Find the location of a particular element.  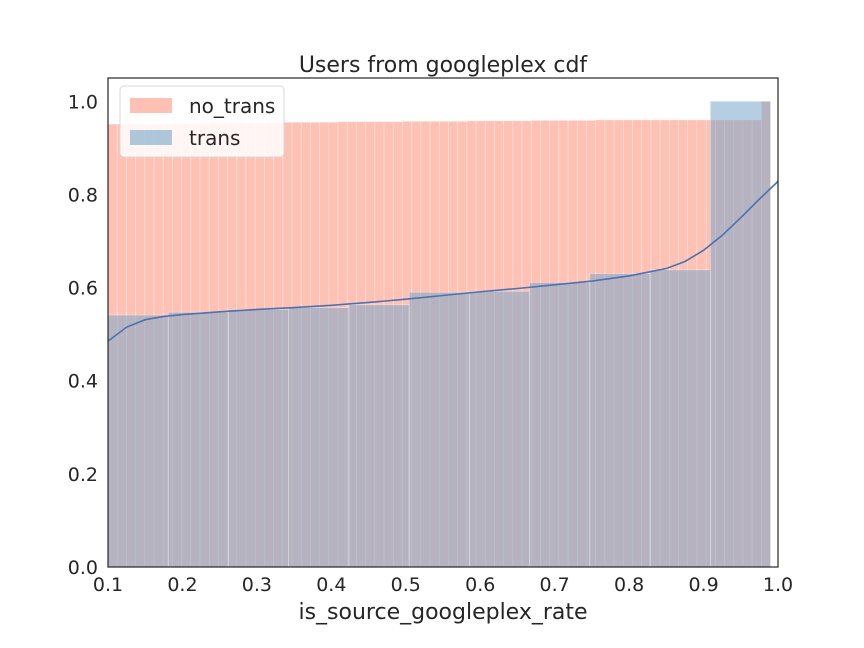

x-tick-label: 0.4 is located at coordinates (331, 585).